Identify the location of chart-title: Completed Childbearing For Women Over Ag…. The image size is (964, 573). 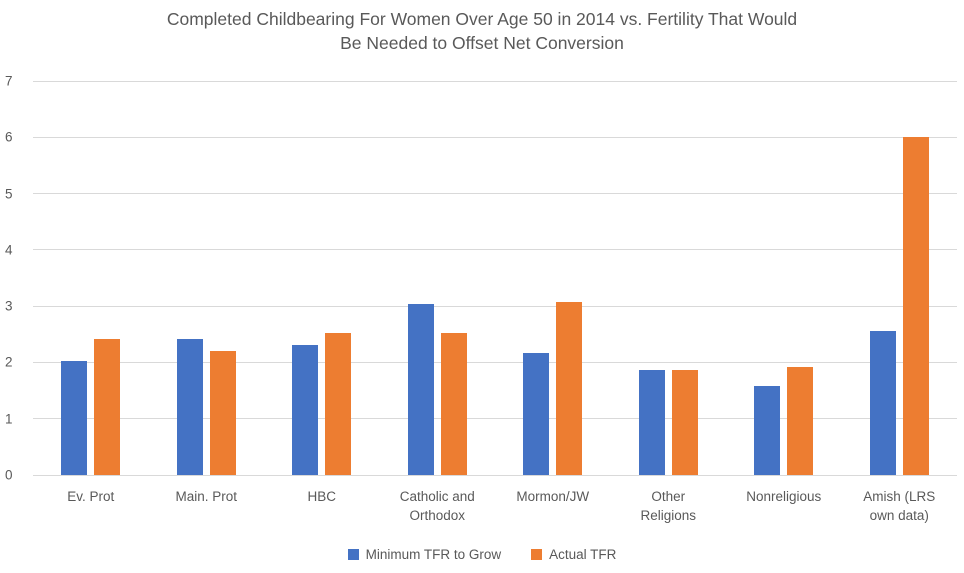
(482, 31).